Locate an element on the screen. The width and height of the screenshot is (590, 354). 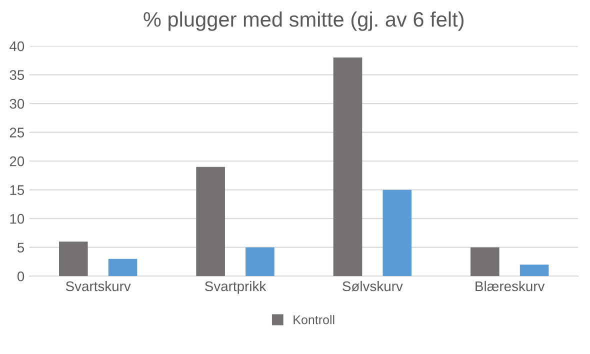
x-tick-label: Blæreskurv is located at coordinates (510, 286).